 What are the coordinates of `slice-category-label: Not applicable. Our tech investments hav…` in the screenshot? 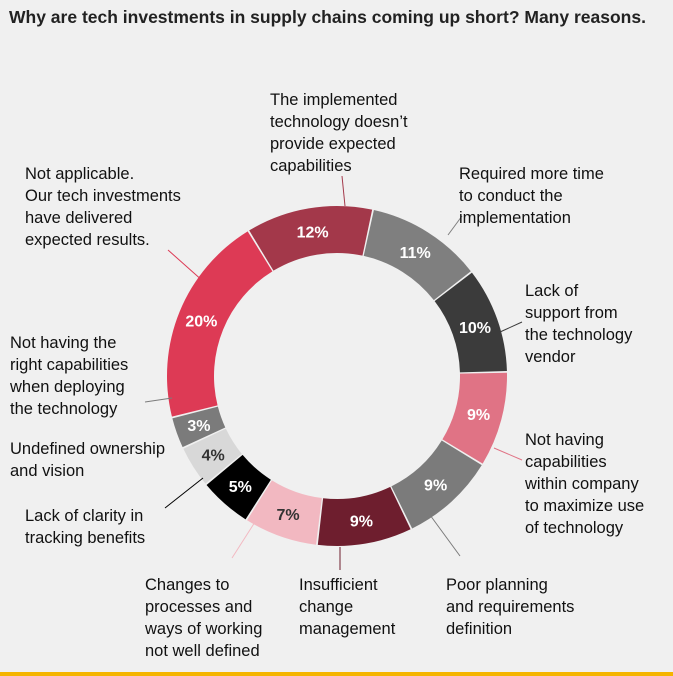 It's located at (103, 207).